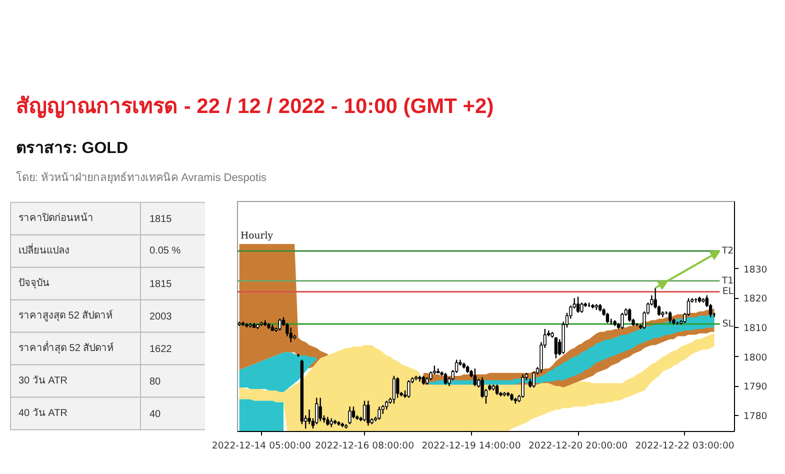 This screenshot has height=474, width=785. Describe the element at coordinates (72, 149) in the screenshot. I see `text: ตราสาร: GOLD` at that location.